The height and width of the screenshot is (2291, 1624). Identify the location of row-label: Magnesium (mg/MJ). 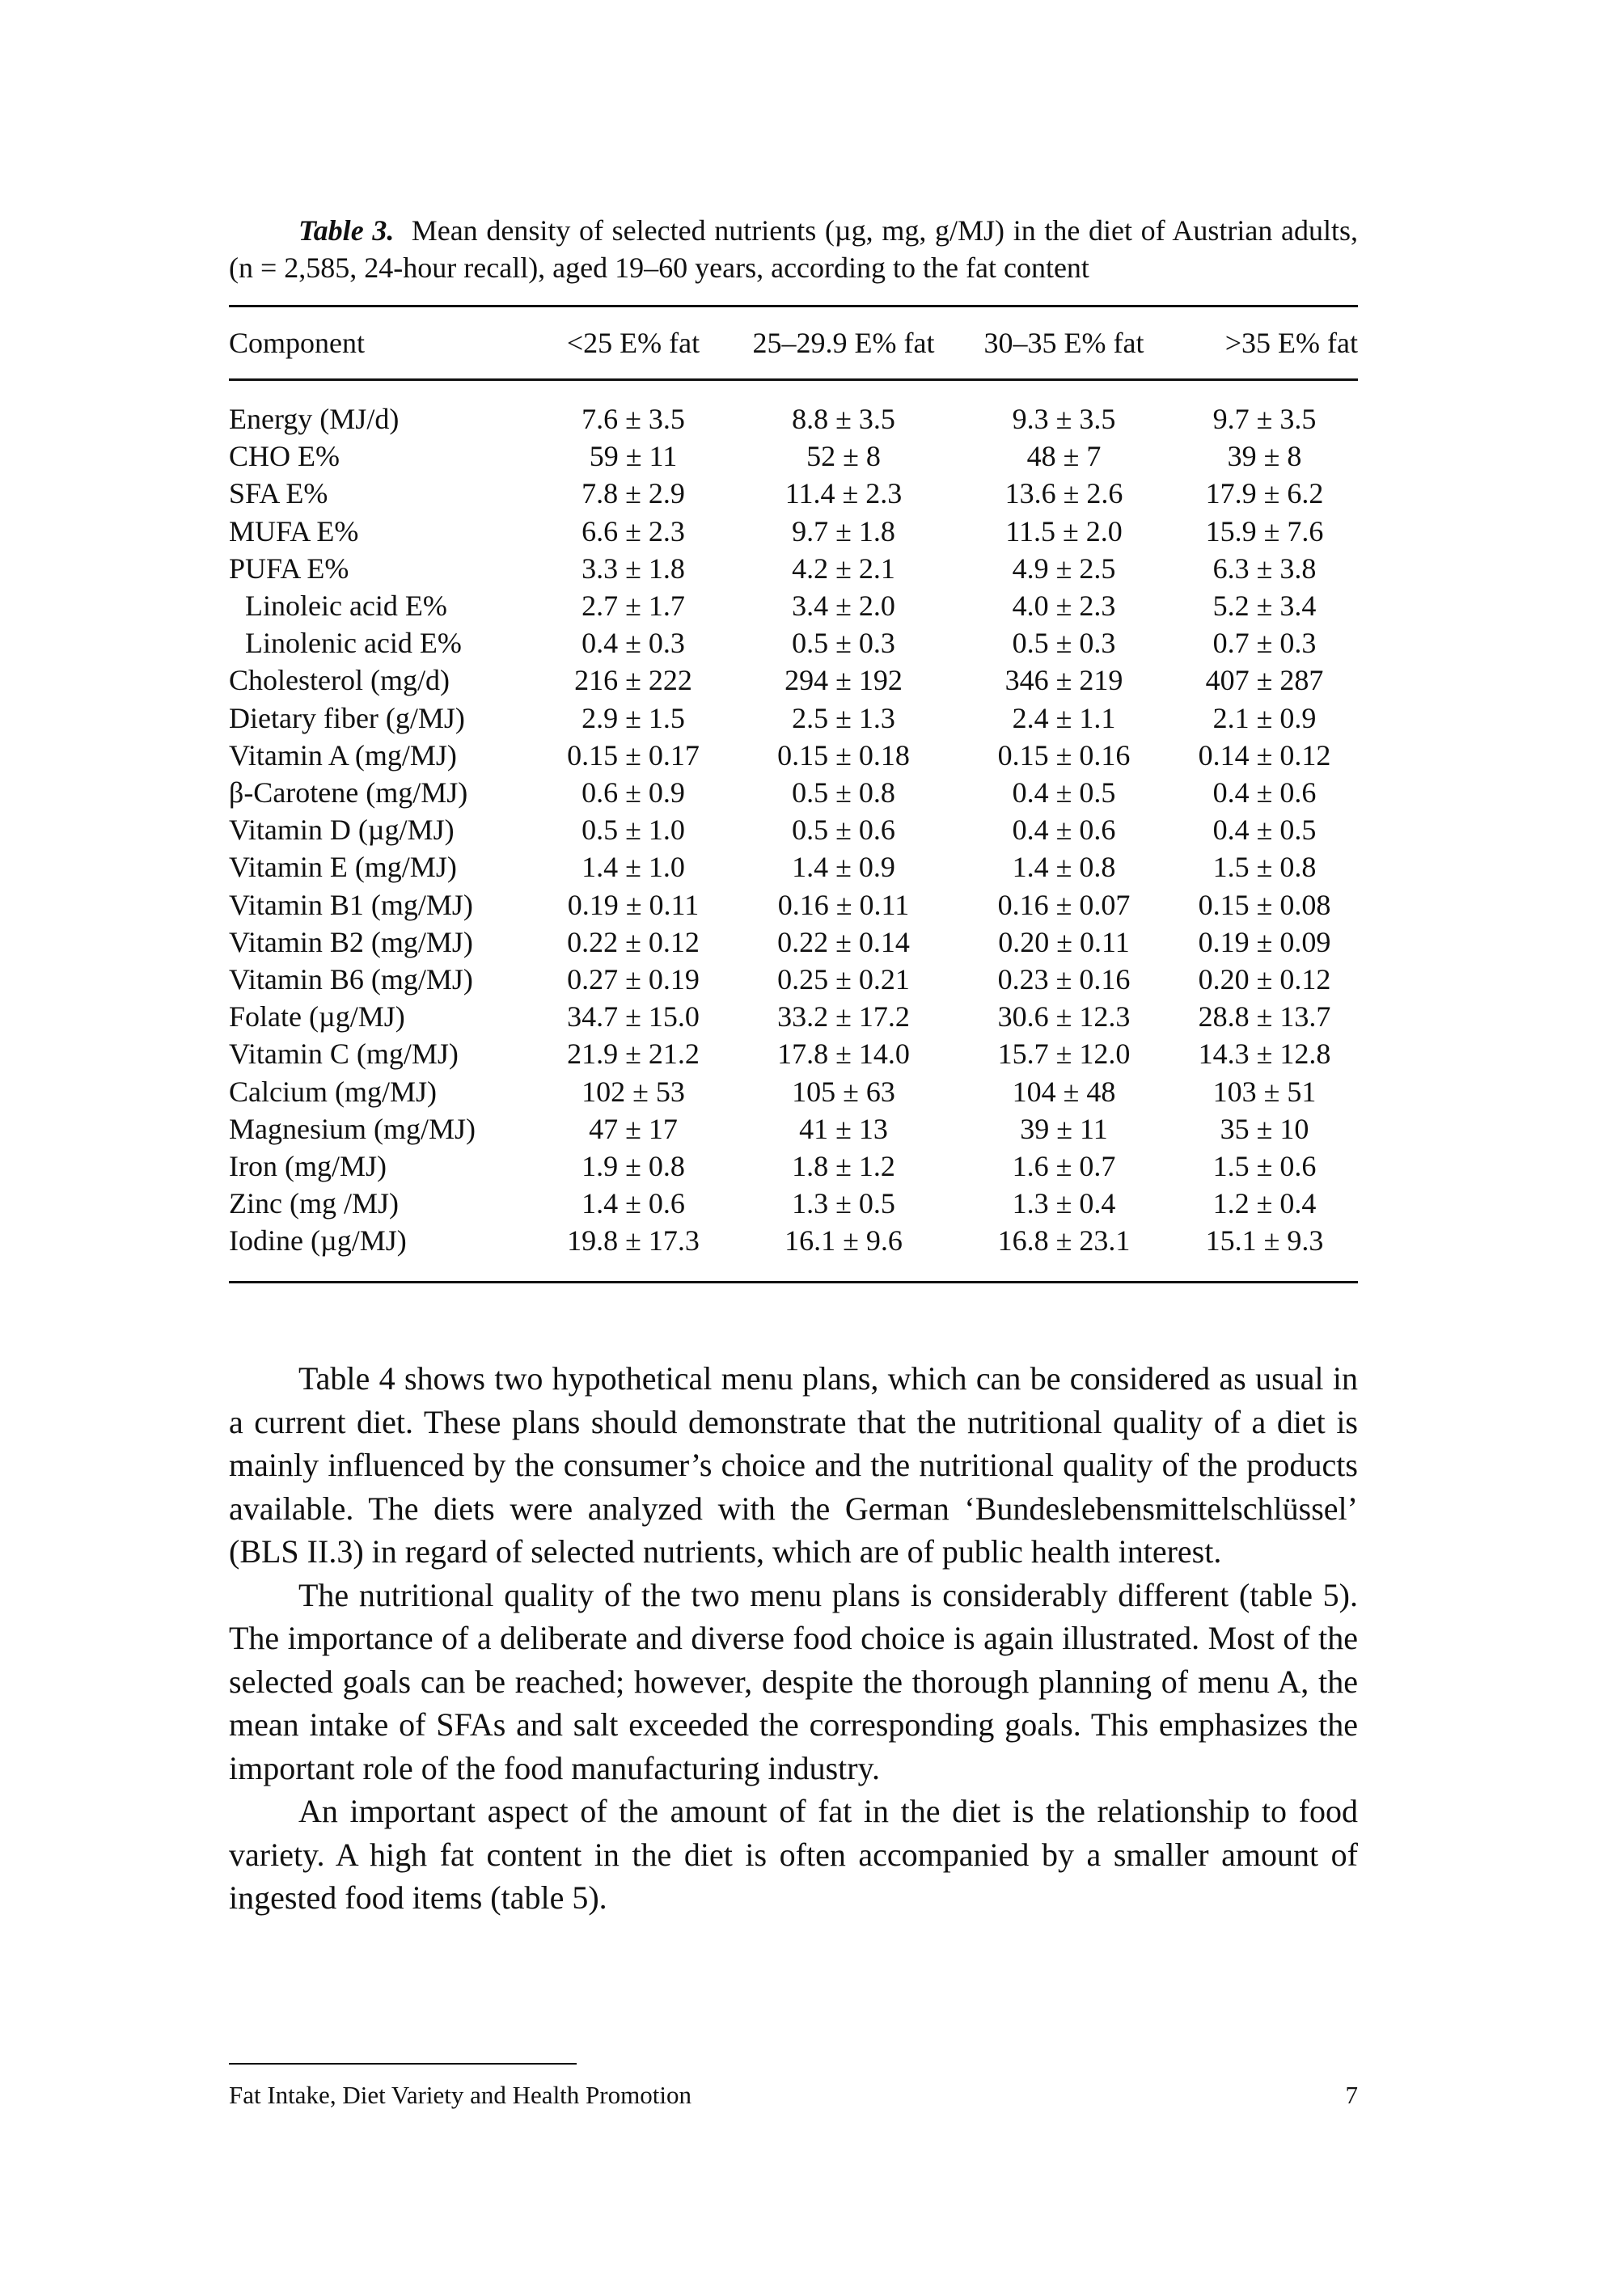
(352, 1129).